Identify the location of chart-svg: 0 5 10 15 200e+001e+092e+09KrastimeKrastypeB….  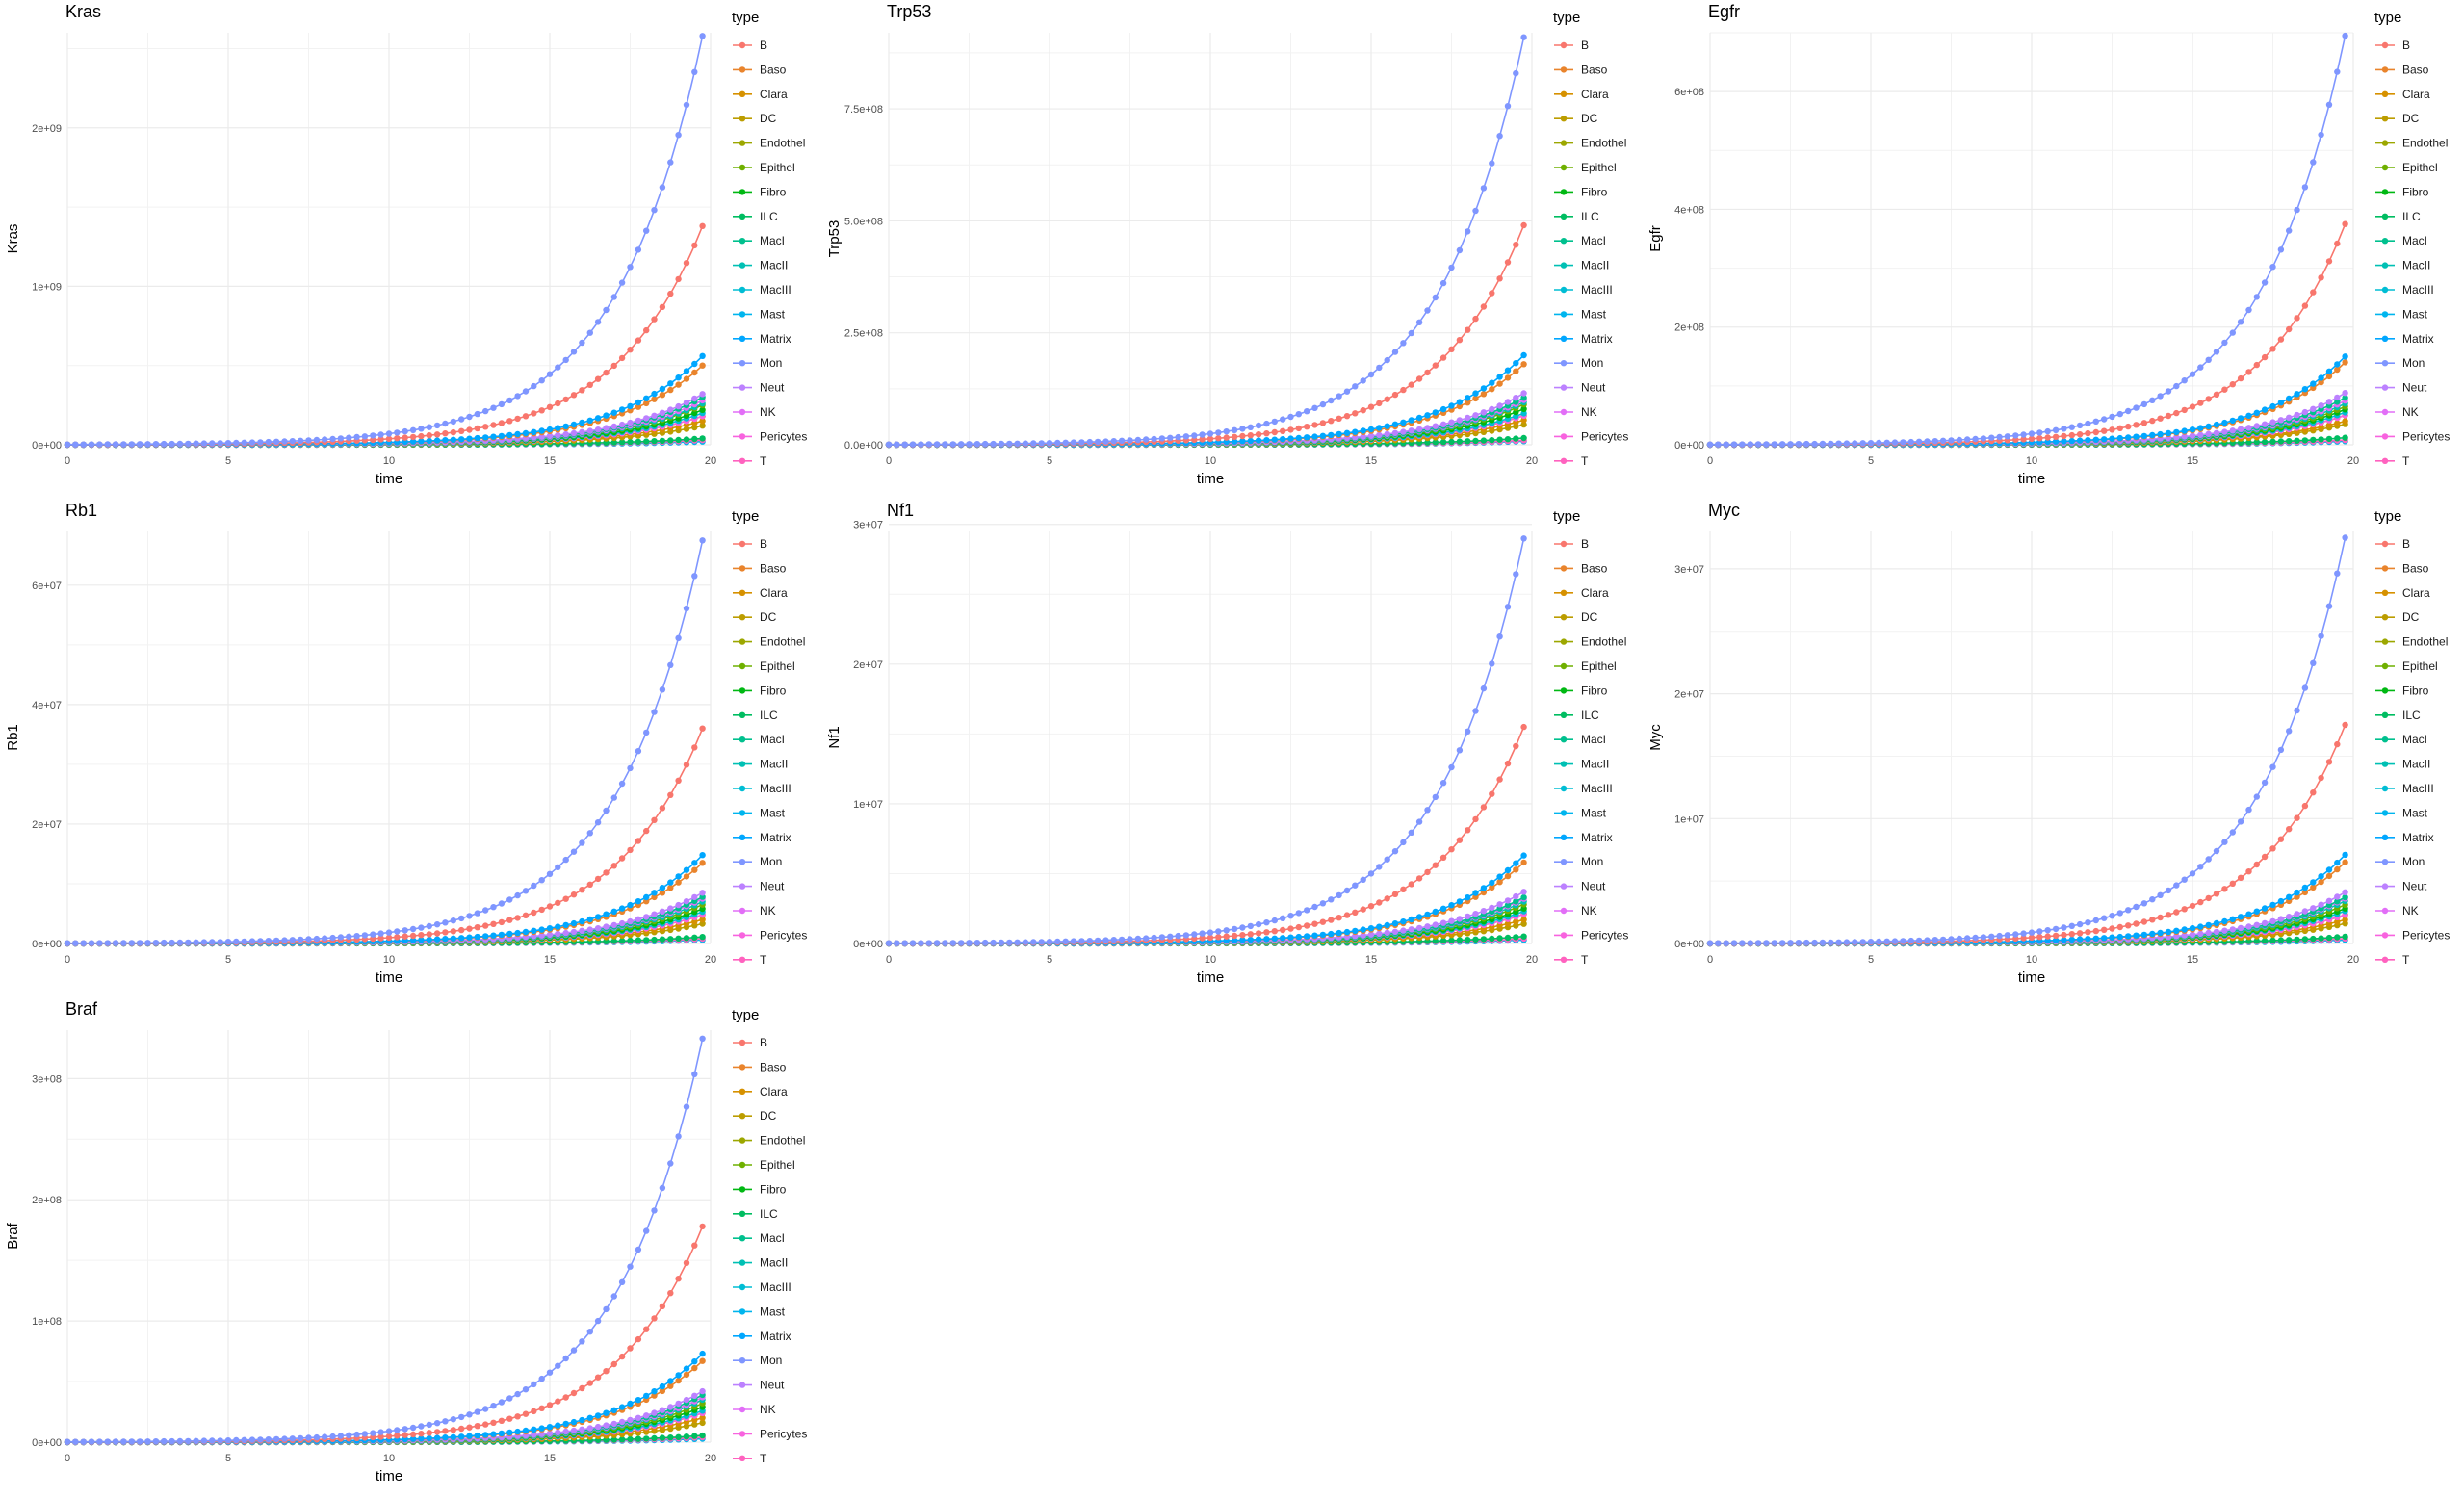
(406, 244).